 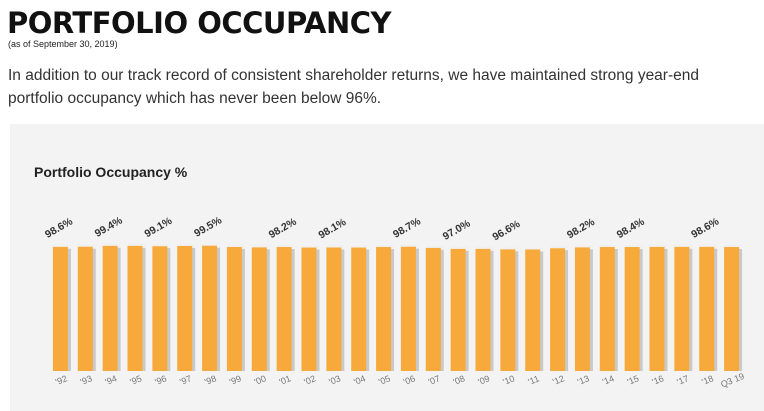 What do you see at coordinates (61, 380) in the screenshot?
I see `x-tick-label: '92` at bounding box center [61, 380].